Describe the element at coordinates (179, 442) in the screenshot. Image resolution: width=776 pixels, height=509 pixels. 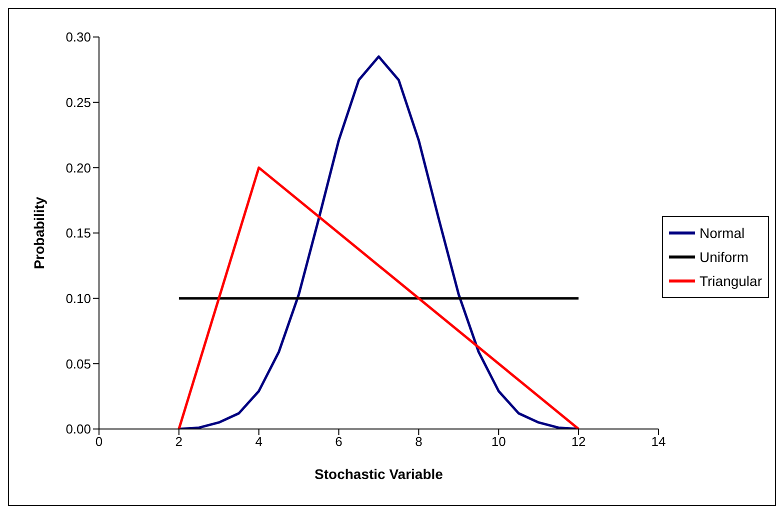
I see `x-tick-label: 2` at that location.